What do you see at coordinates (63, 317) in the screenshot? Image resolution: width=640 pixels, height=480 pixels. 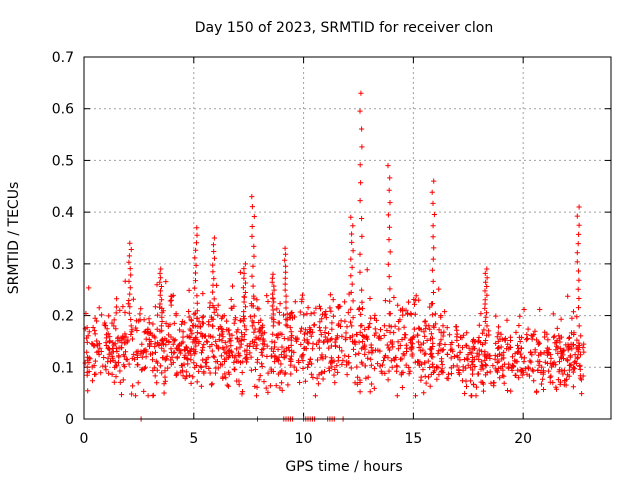 I see `y-tick-label: 0.2` at bounding box center [63, 317].